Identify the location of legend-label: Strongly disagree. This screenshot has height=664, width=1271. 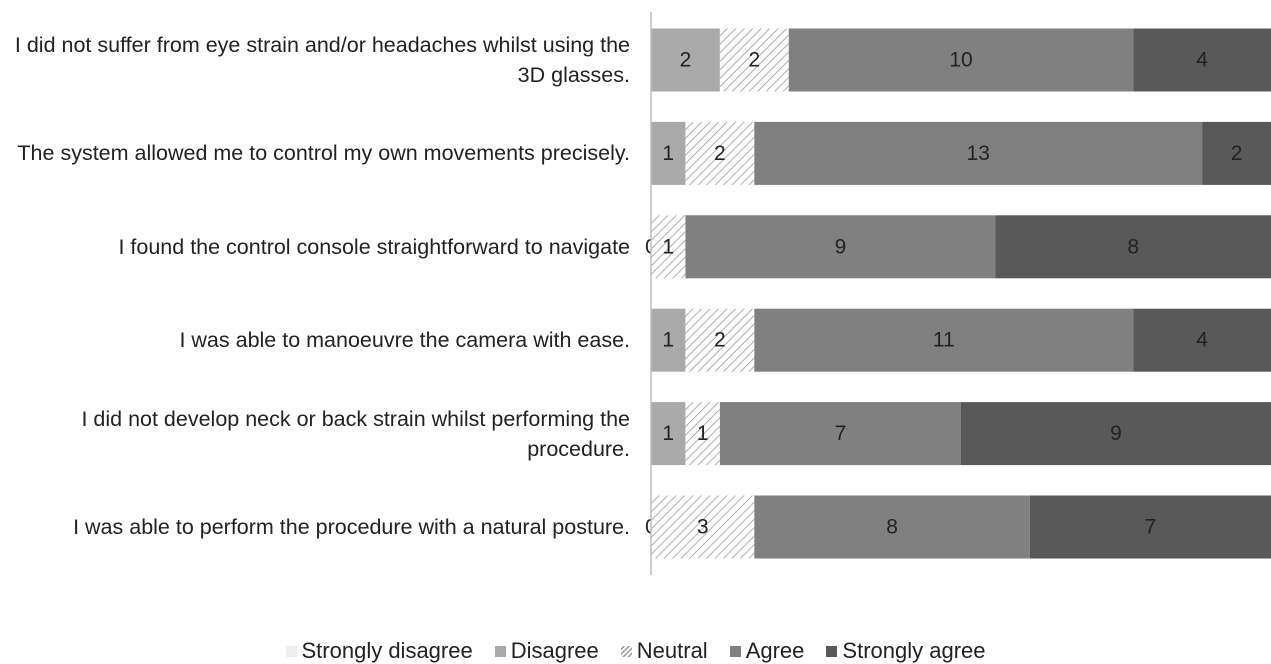
(387, 650).